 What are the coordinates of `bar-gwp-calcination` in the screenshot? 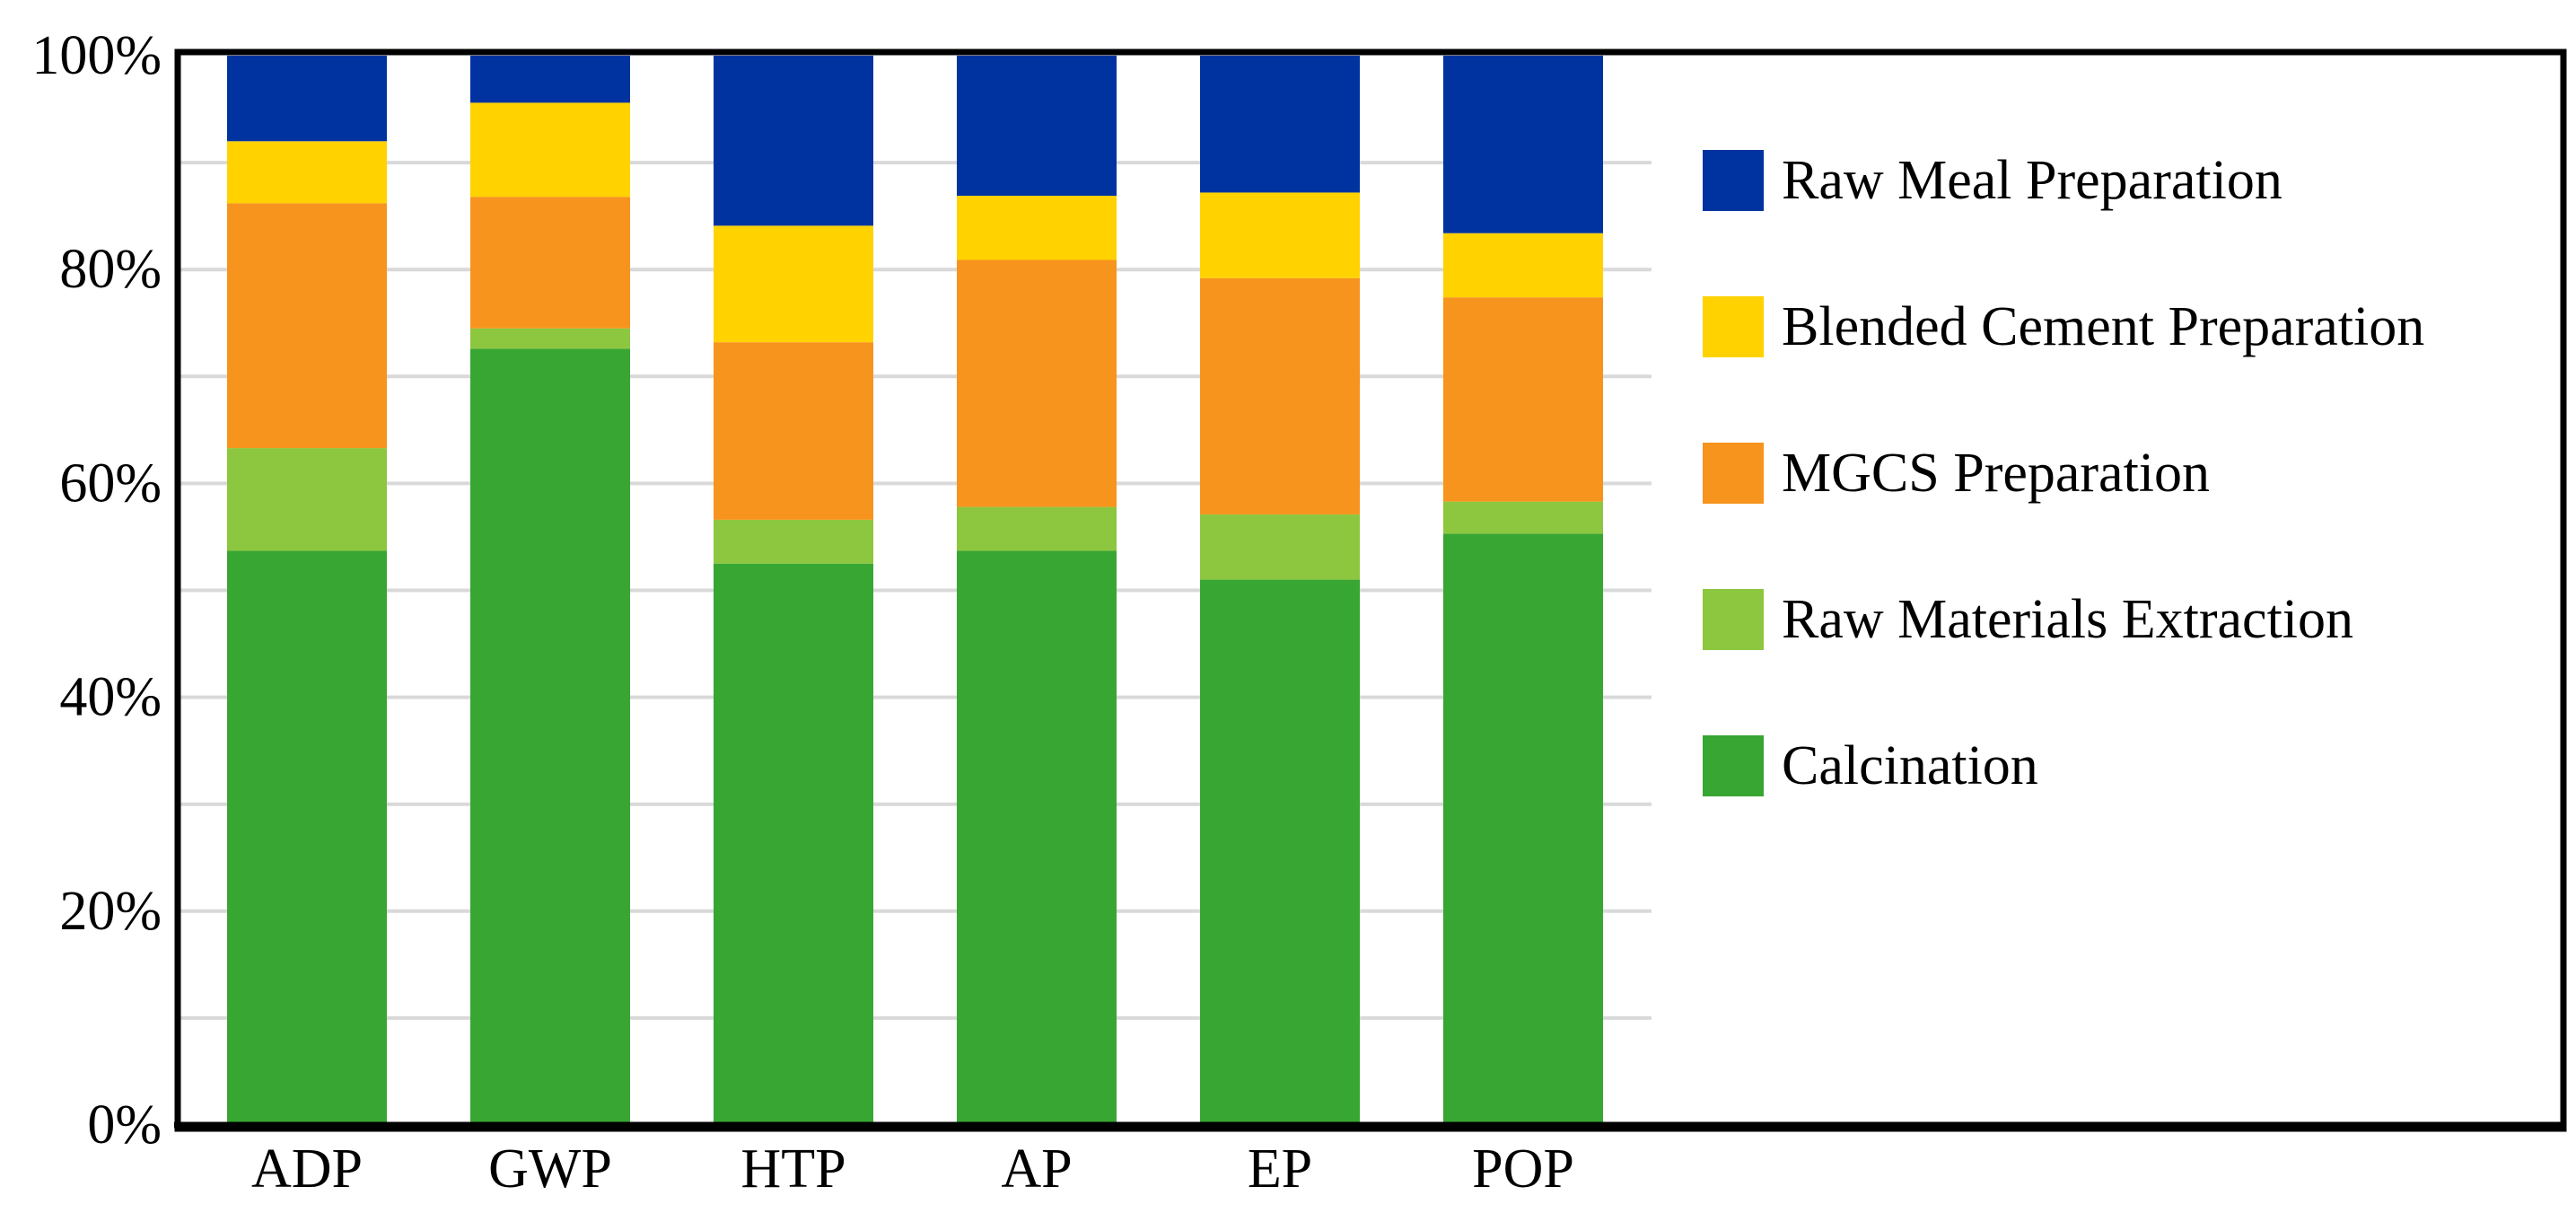 It's located at (550, 737).